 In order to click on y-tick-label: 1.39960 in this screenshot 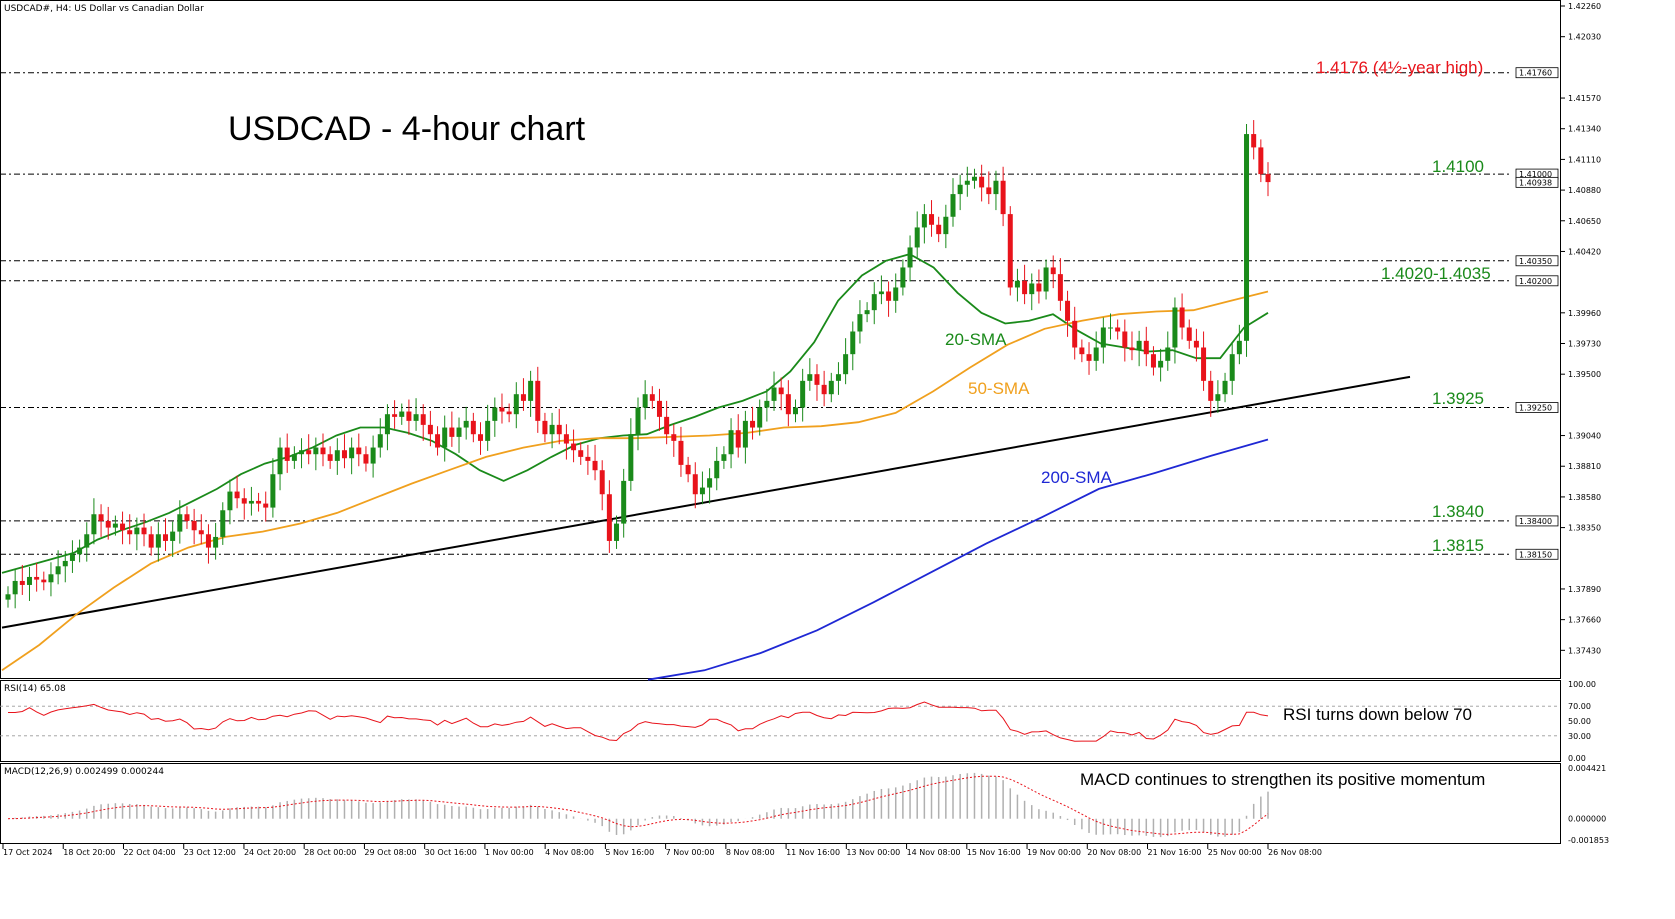, I will do `click(1584, 313)`.